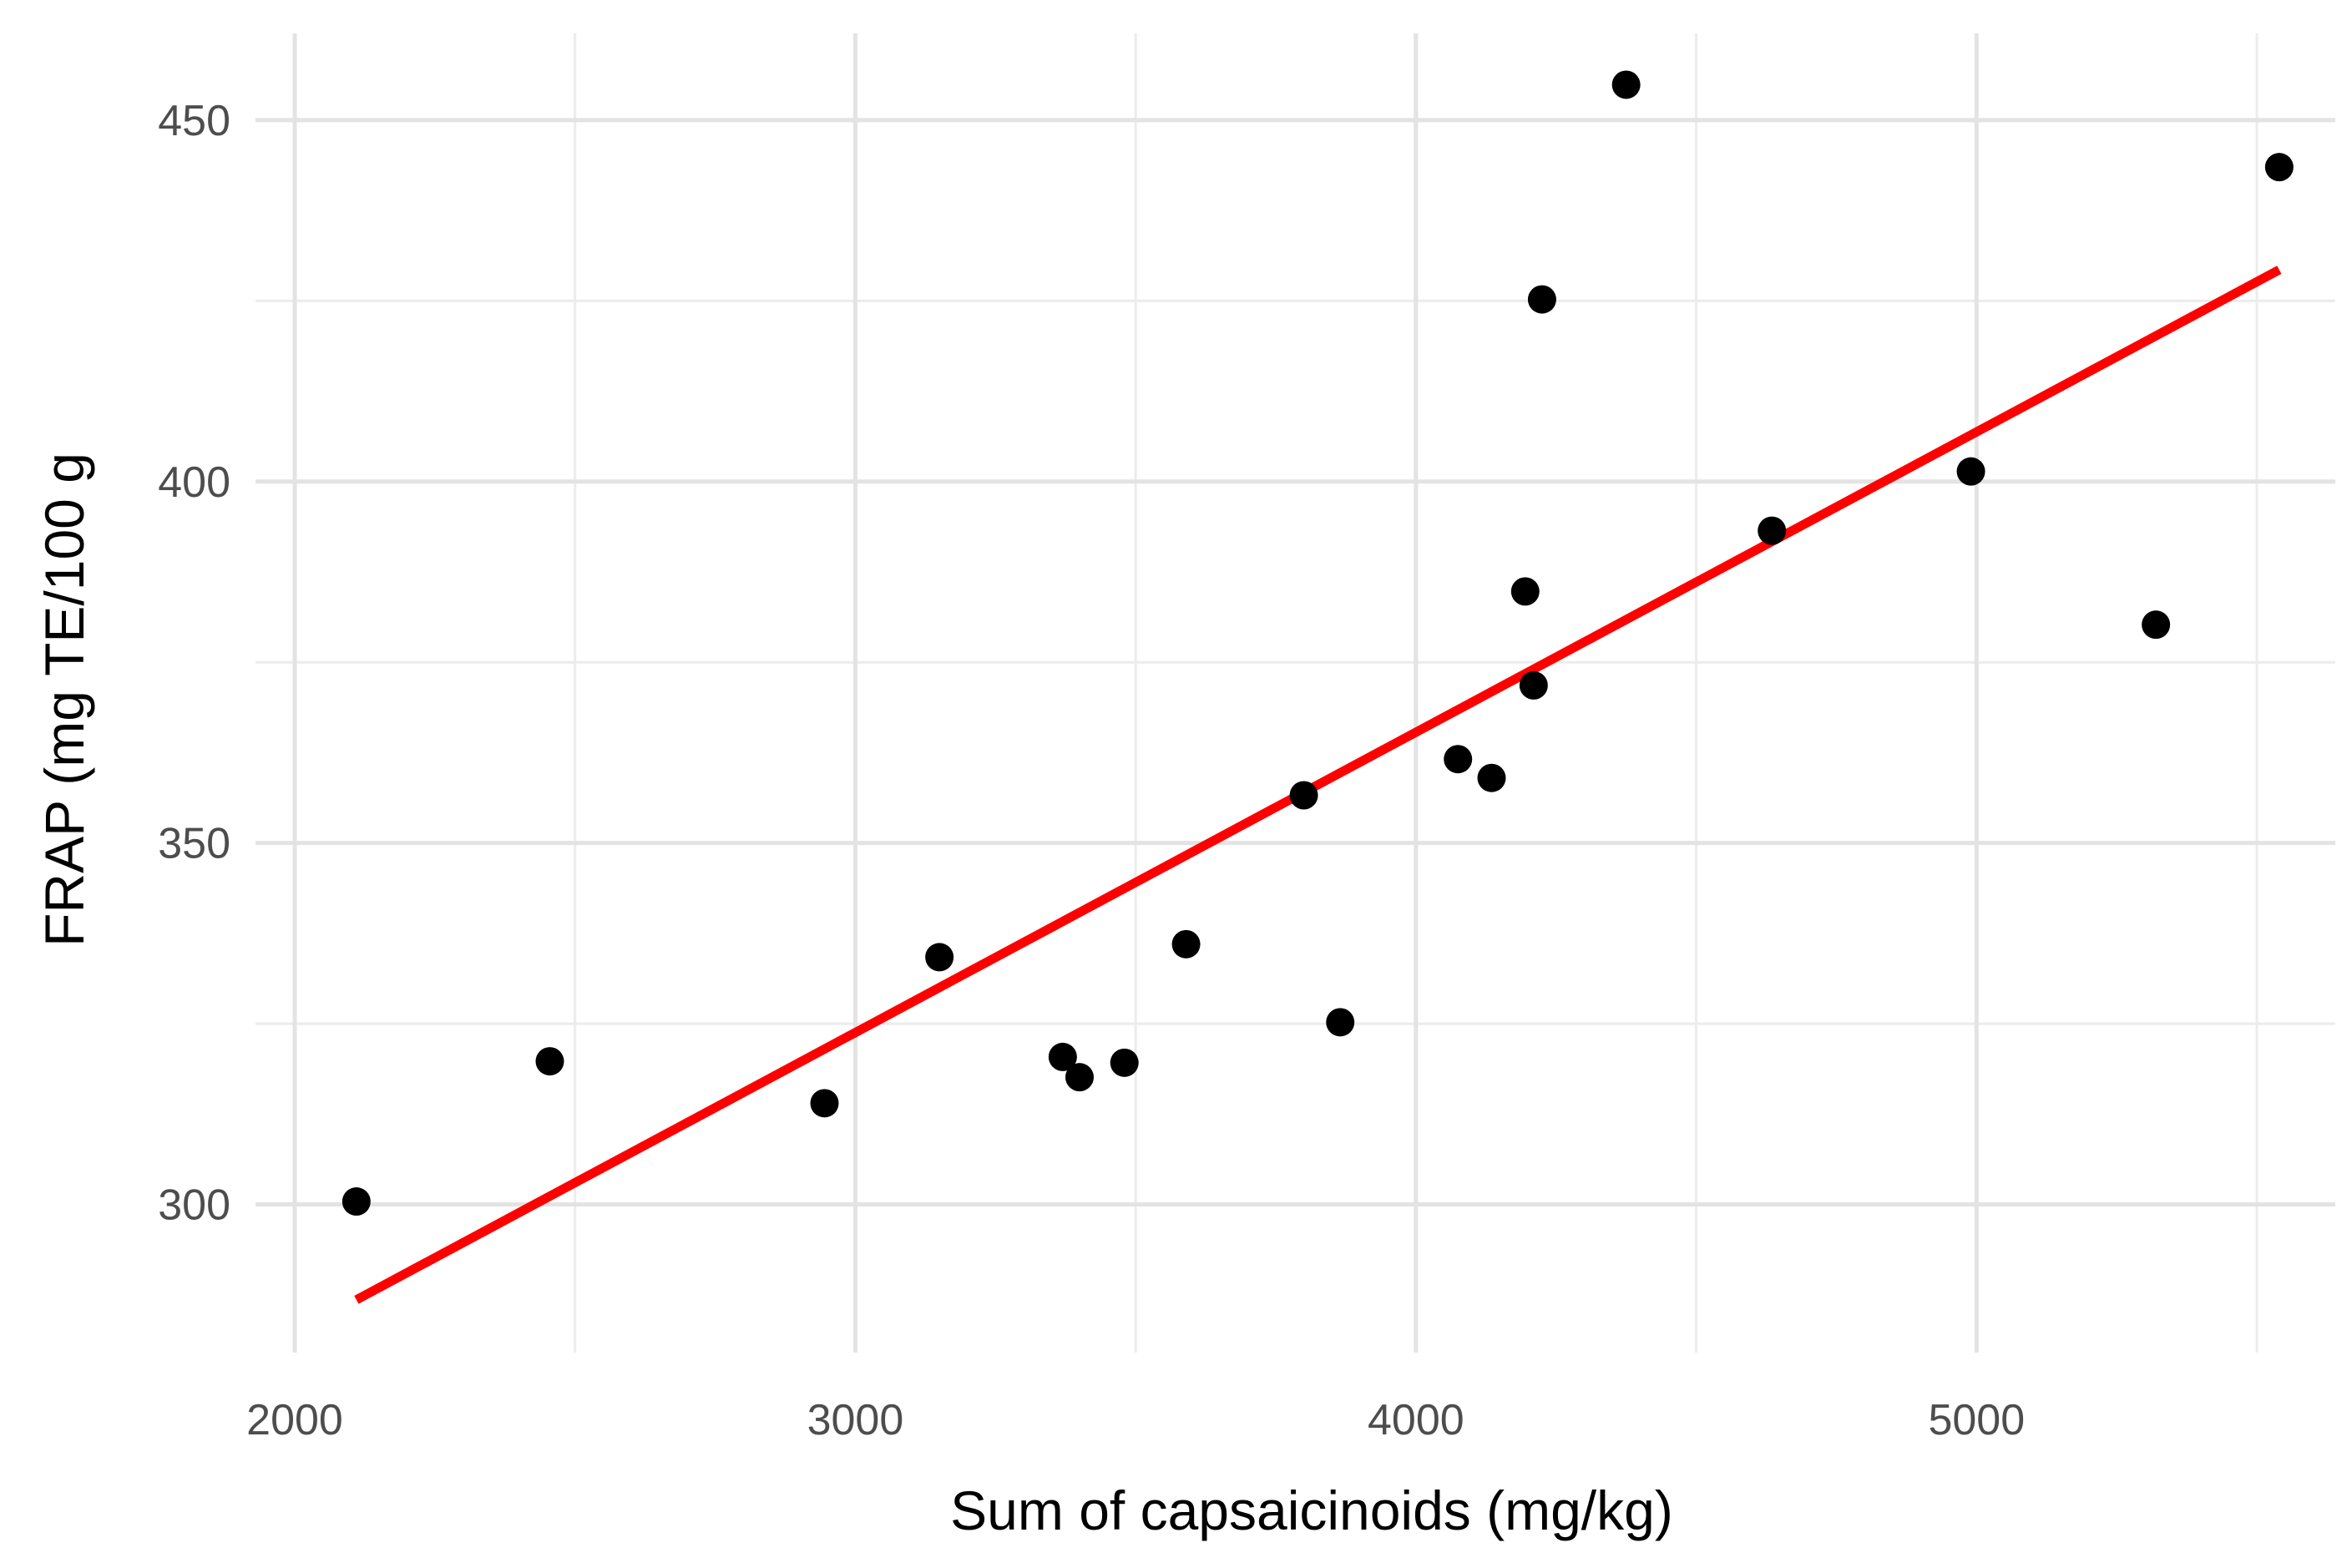 This screenshot has height=1568, width=2352. Describe the element at coordinates (1311, 1510) in the screenshot. I see `x-axis-title: Sum of capsaicinoids (mg/kg)` at that location.